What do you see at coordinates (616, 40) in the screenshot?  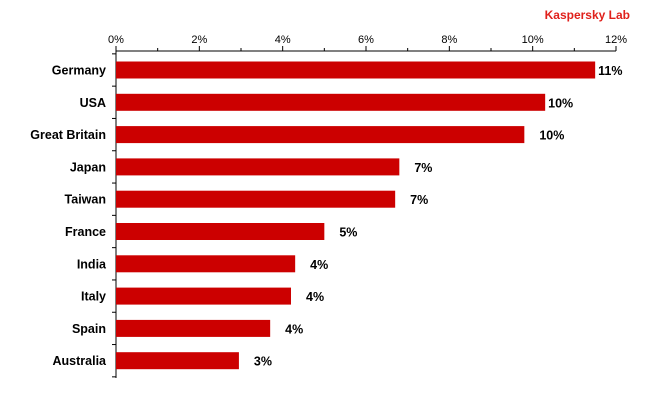 I see `x-tick-label: 12%` at bounding box center [616, 40].